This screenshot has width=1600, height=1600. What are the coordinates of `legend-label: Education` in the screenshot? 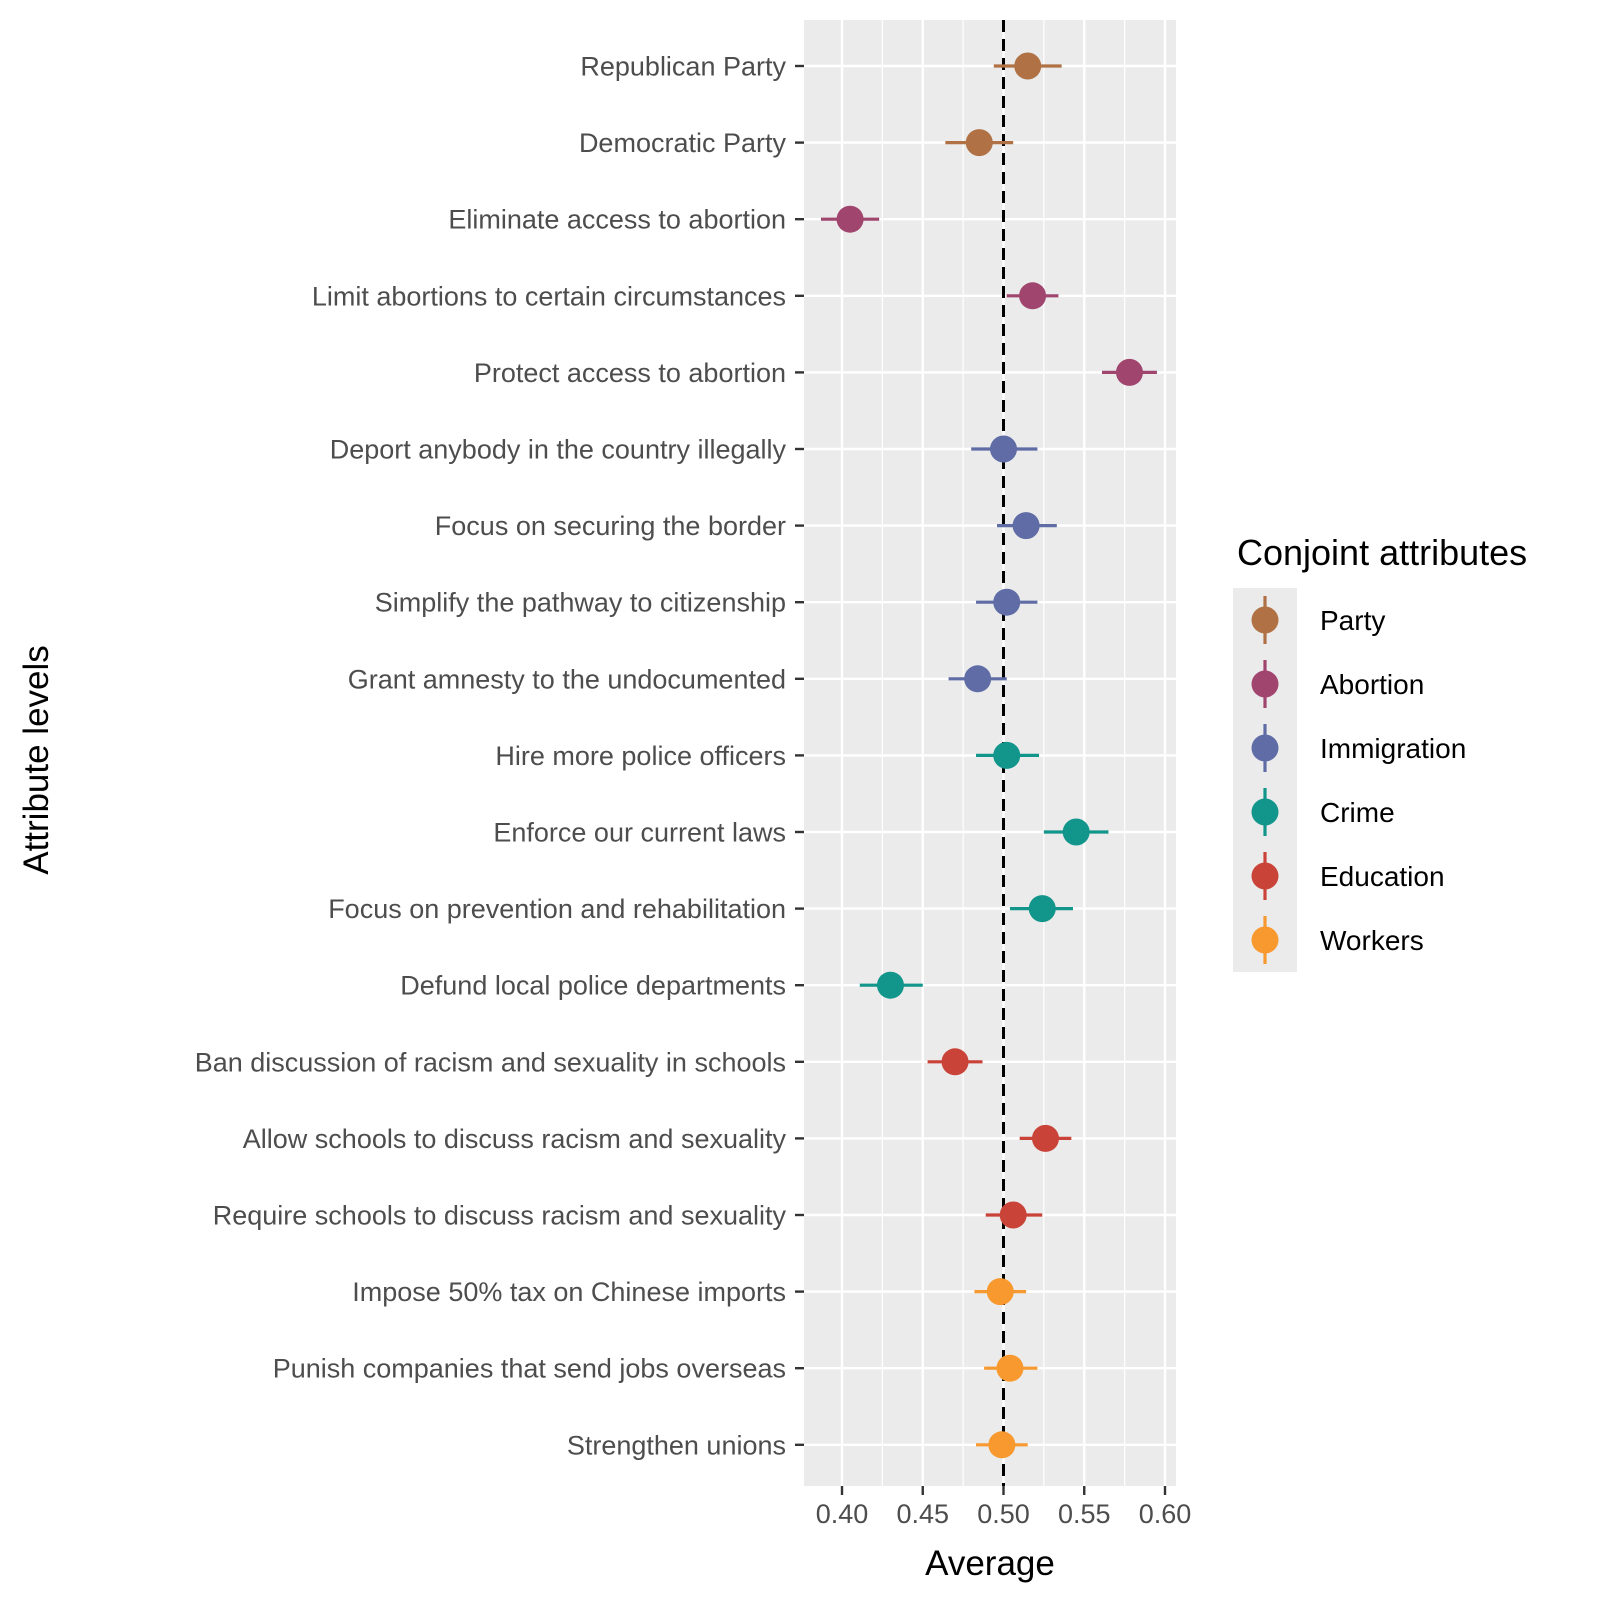 It's located at (1382, 876).